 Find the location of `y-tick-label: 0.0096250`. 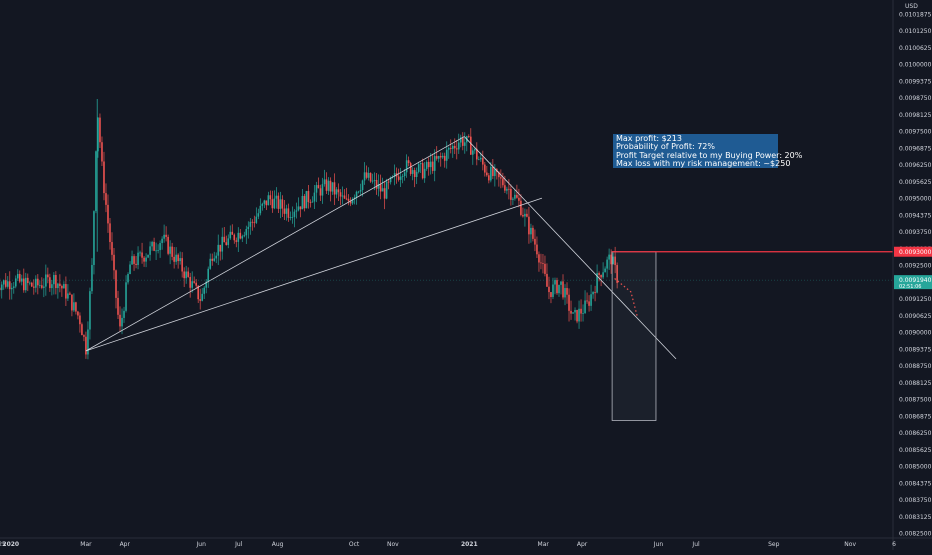

y-tick-label: 0.0096250 is located at coordinates (915, 165).